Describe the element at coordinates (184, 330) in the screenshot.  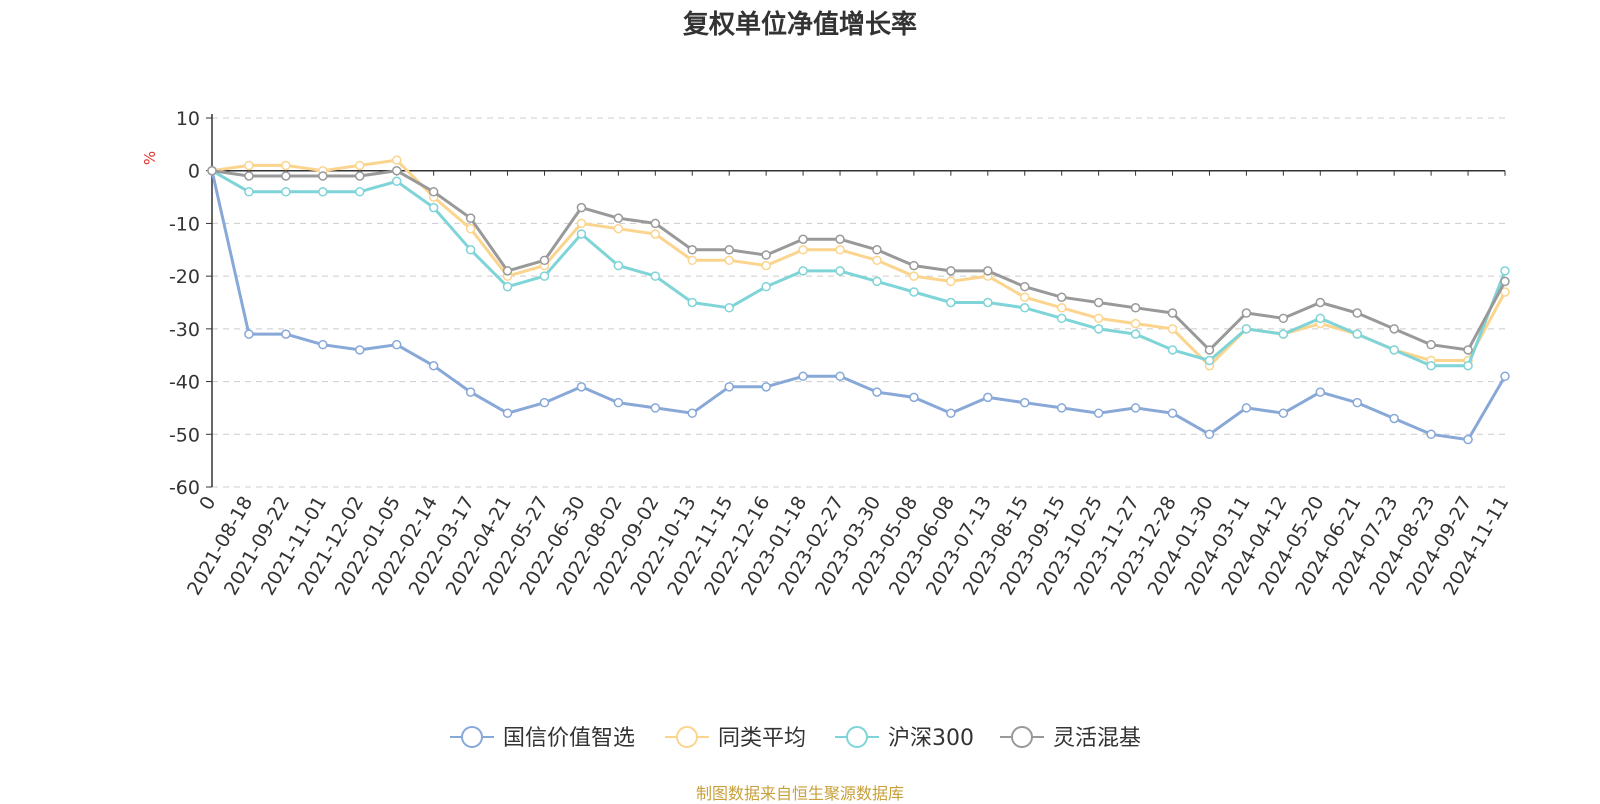
I see `y-tick-label: -30` at that location.